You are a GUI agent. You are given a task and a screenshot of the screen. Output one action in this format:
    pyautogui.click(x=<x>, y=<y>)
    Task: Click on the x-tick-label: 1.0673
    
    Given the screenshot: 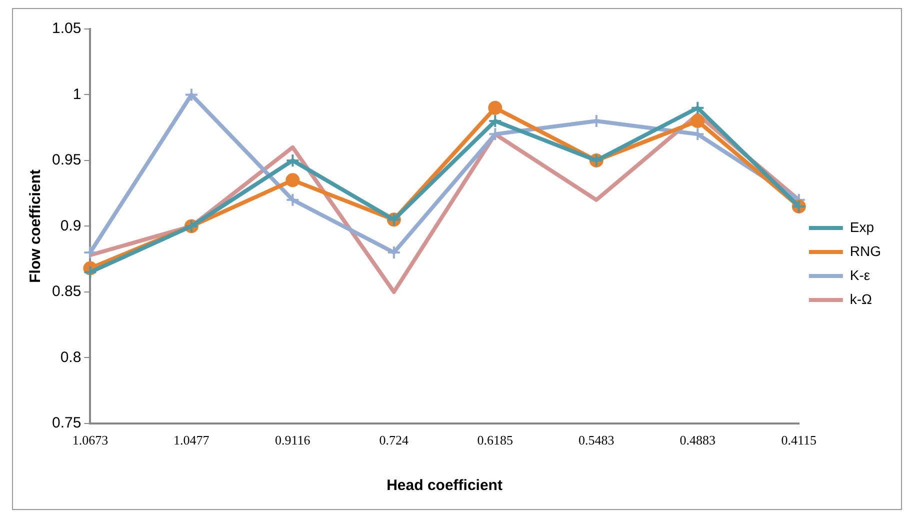 What is the action you would take?
    pyautogui.click(x=90, y=440)
    